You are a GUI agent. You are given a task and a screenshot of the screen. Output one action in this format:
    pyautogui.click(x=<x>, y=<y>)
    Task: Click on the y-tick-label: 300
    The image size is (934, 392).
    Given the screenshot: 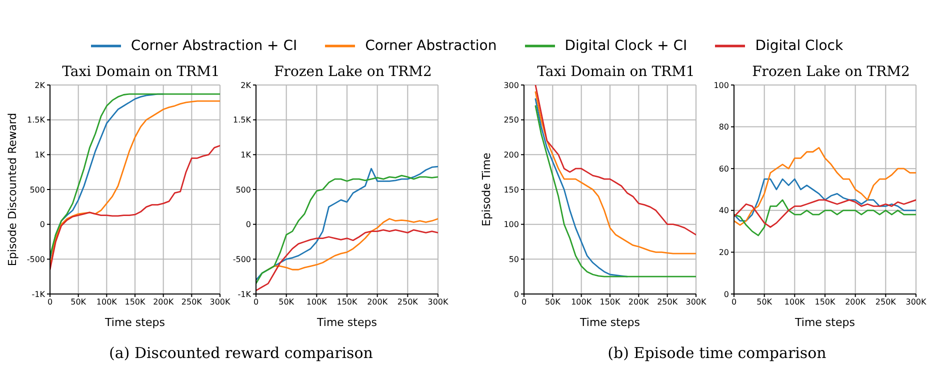 What is the action you would take?
    pyautogui.click(x=511, y=85)
    